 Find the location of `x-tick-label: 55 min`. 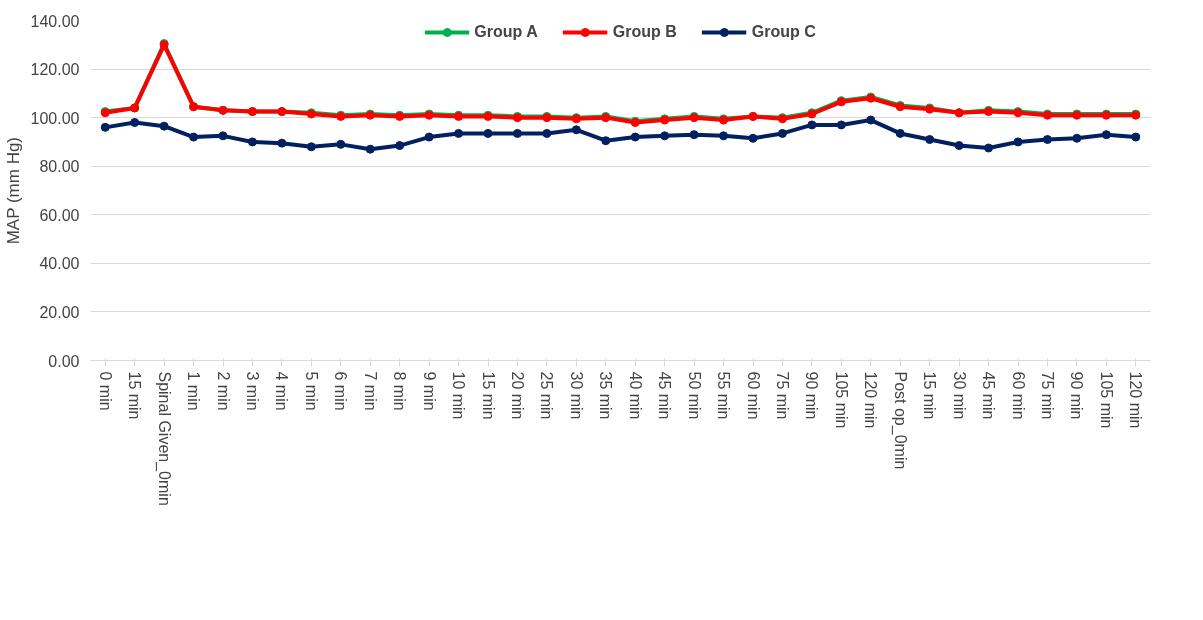

x-tick-label: 55 min is located at coordinates (724, 395).